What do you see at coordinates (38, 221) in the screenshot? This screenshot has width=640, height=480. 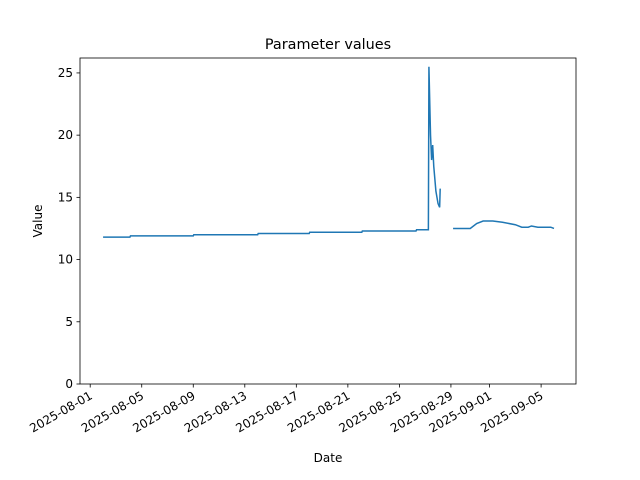 I see `y-axis-label: Value` at bounding box center [38, 221].